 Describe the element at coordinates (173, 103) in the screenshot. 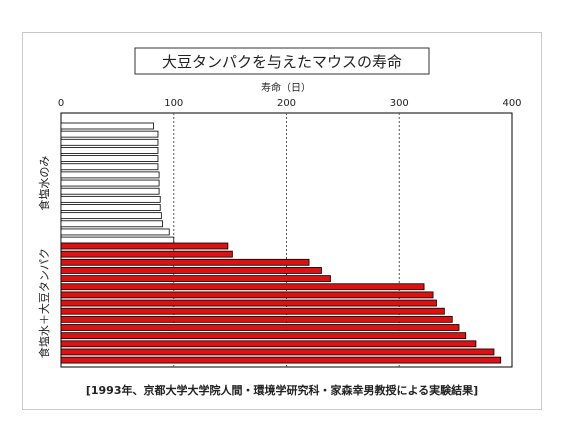

I see `x-tick-label: 100` at that location.